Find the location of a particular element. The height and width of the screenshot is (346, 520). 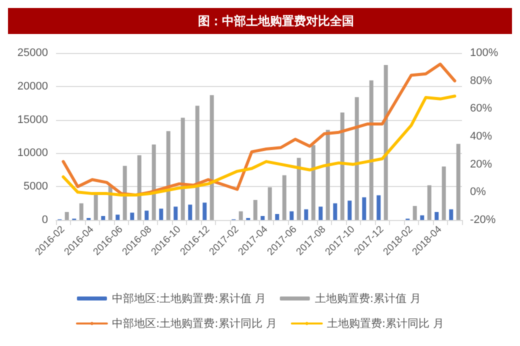

y2-tick-label: 60% is located at coordinates (481, 108).